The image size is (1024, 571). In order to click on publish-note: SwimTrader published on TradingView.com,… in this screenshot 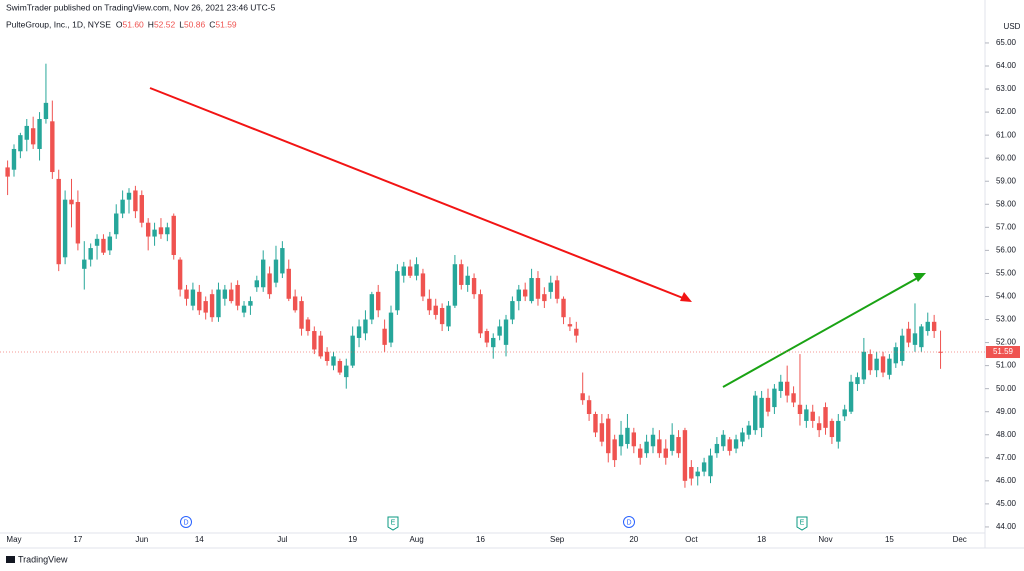, I will do `click(141, 7)`.